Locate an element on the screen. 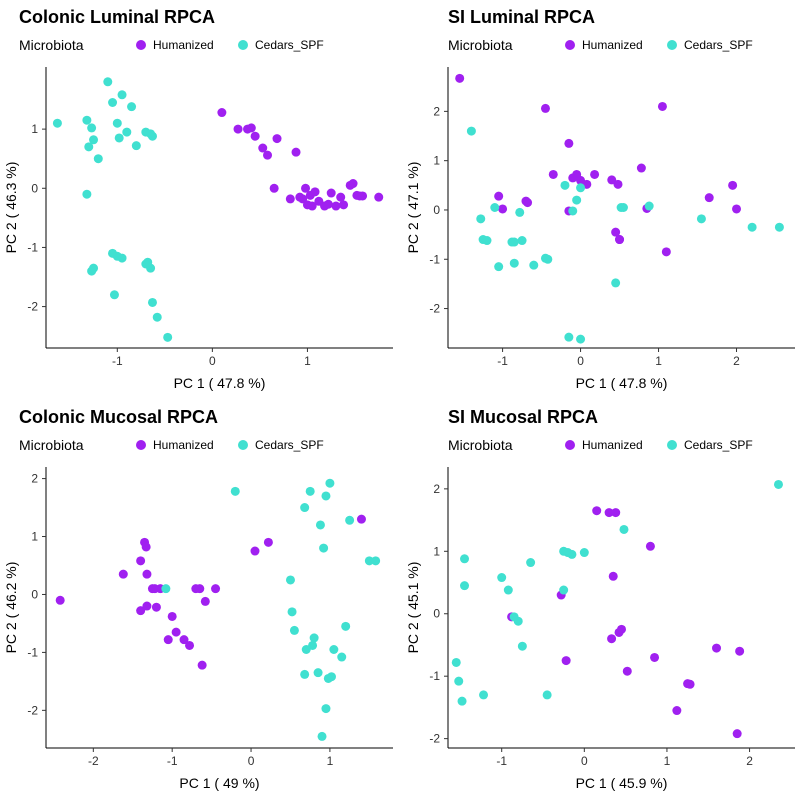 The image size is (803, 799). x-axis-title: PC 1 ( 45.9 %) is located at coordinates (622, 783).